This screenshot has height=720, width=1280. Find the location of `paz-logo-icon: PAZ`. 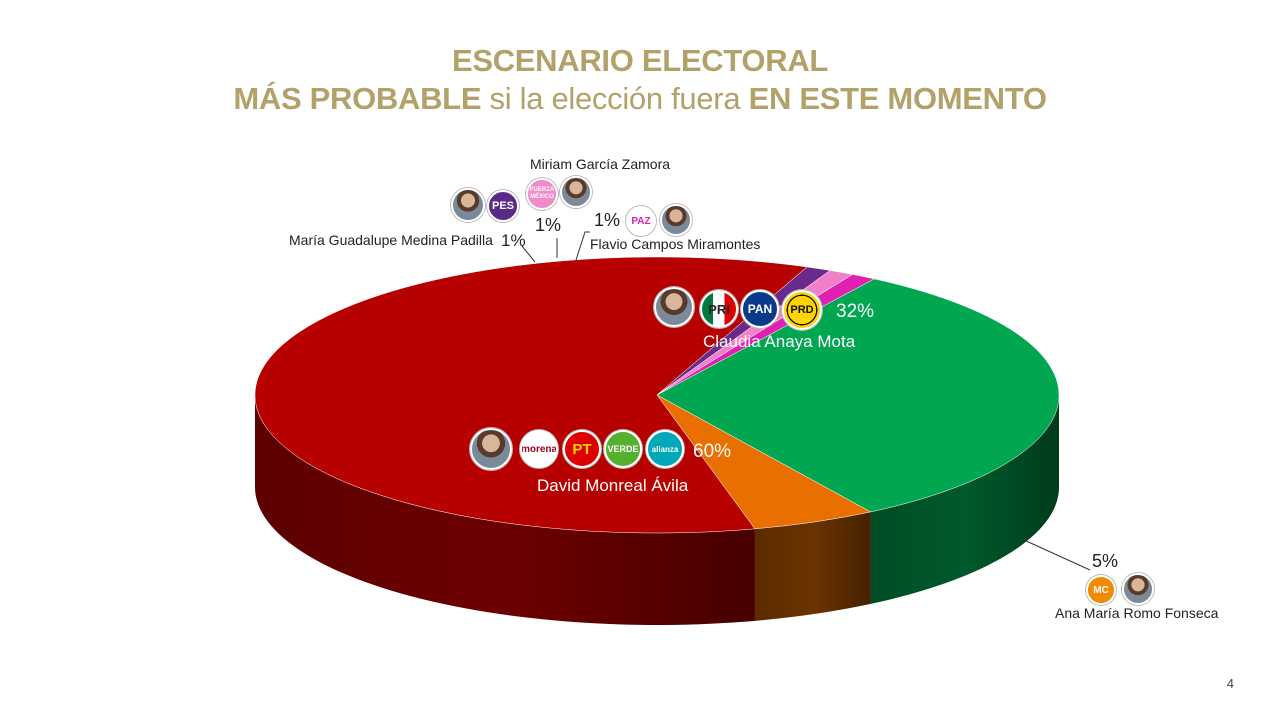

paz-logo-icon: PAZ is located at coordinates (641, 221).